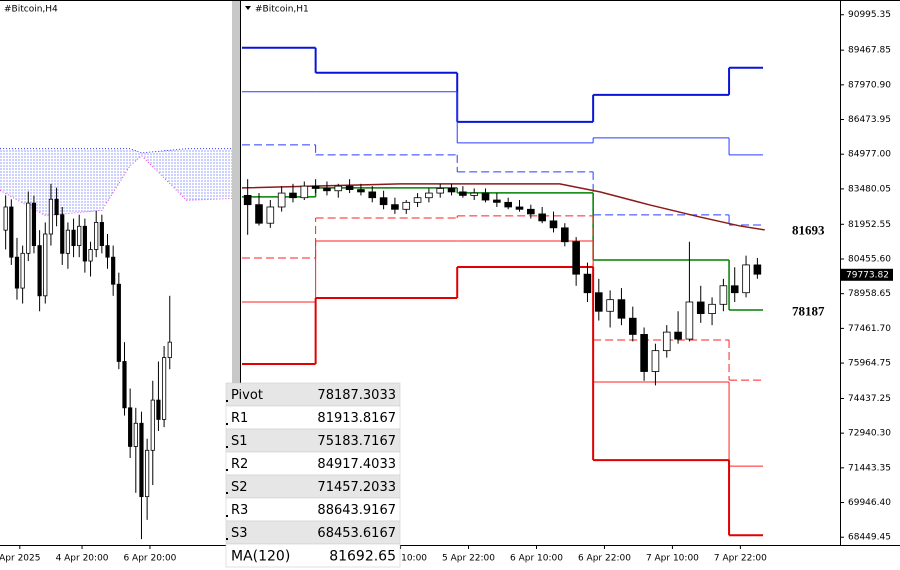  I want to click on y-tick-label: 80455.60, so click(869, 259).